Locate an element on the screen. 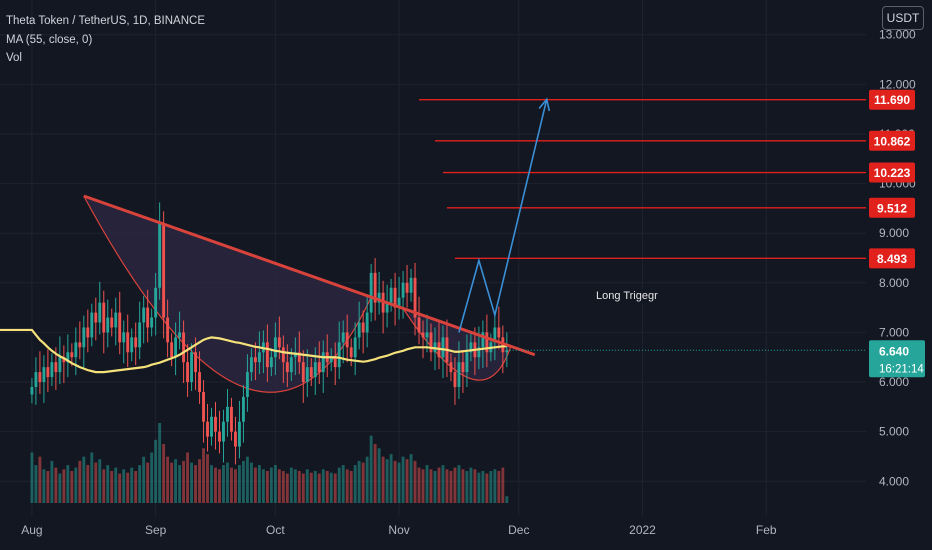 This screenshot has height=550, width=932. ma-indicator-label: MA (55, close, 0) is located at coordinates (49, 39).